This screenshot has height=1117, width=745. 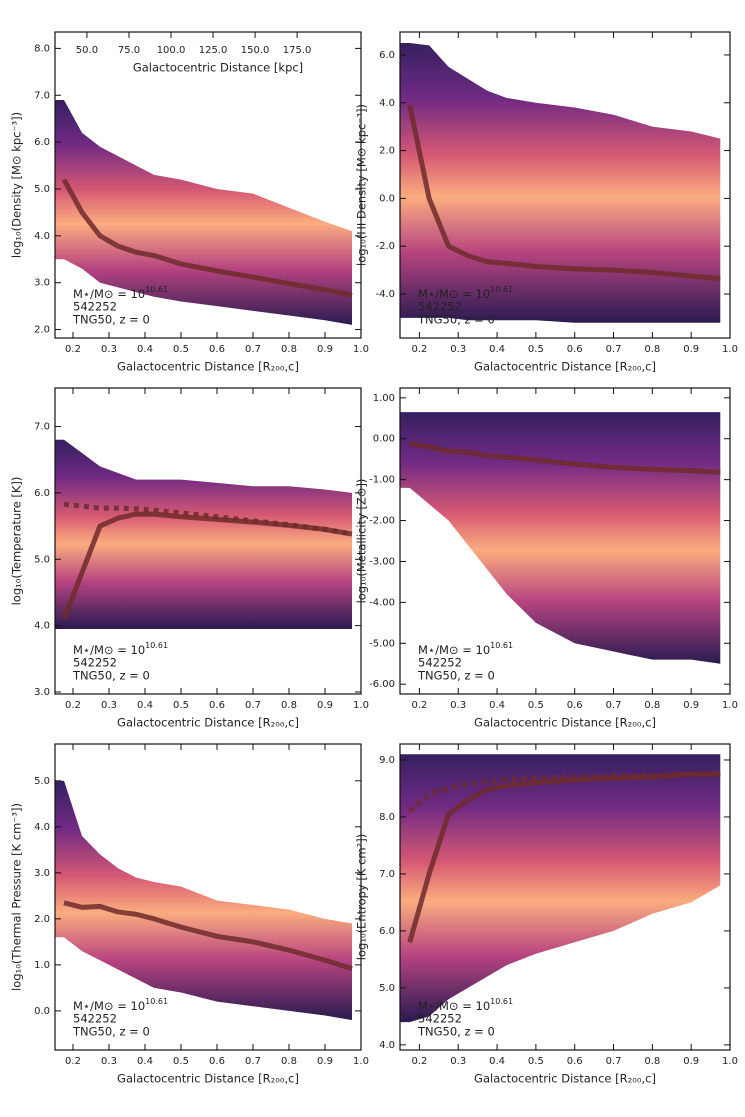 I want to click on y-tick-label: 1.00, so click(x=384, y=398).